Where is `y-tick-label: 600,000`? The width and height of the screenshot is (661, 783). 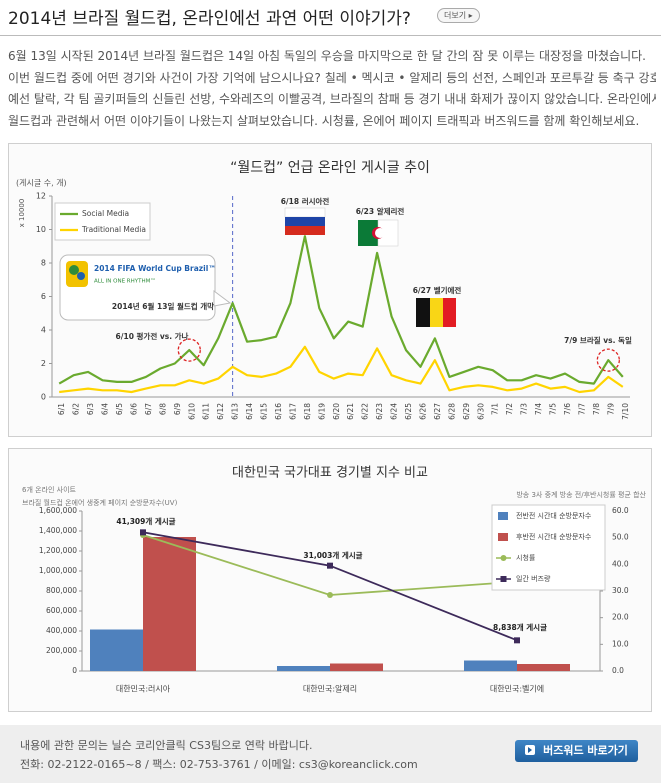 y-tick-label: 600,000 is located at coordinates (61, 610).